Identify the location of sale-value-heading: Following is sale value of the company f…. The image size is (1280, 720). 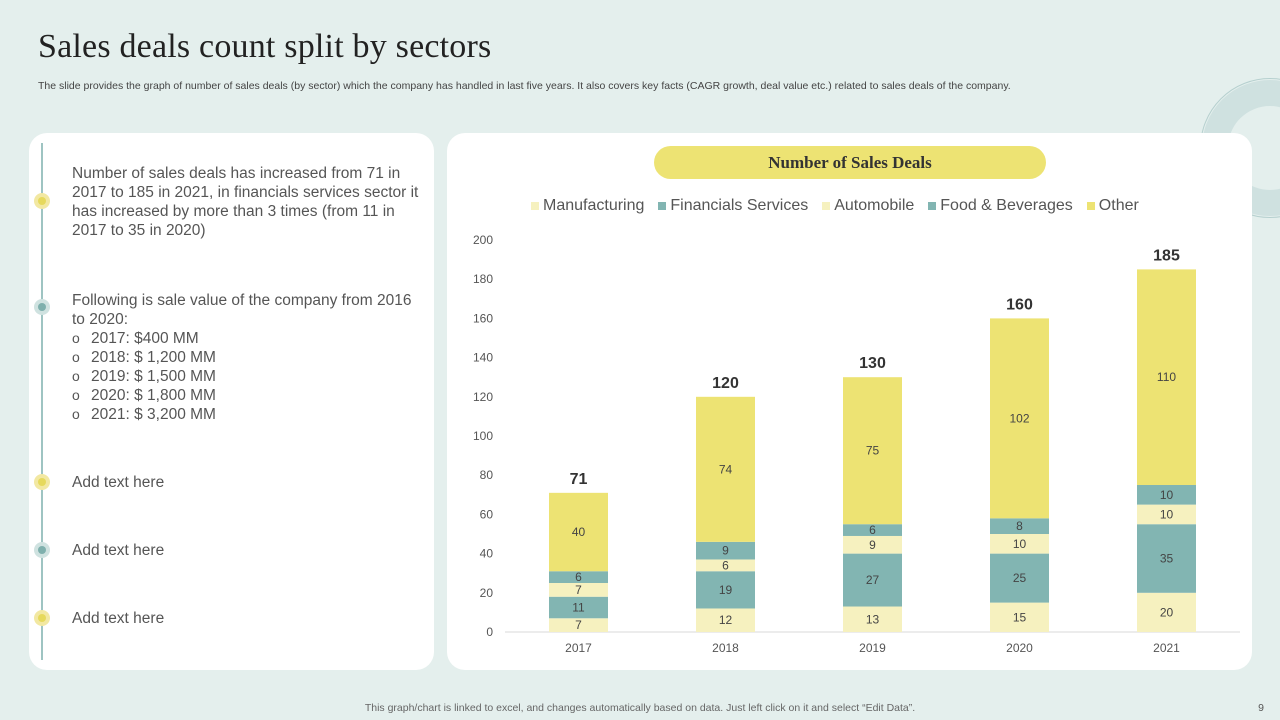
(242, 310).